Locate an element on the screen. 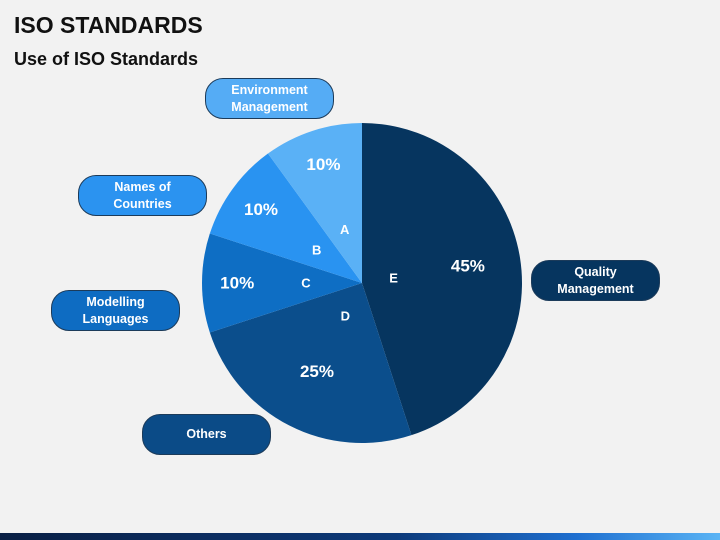 The image size is (720, 540). pie-slice-c is located at coordinates (282, 283).